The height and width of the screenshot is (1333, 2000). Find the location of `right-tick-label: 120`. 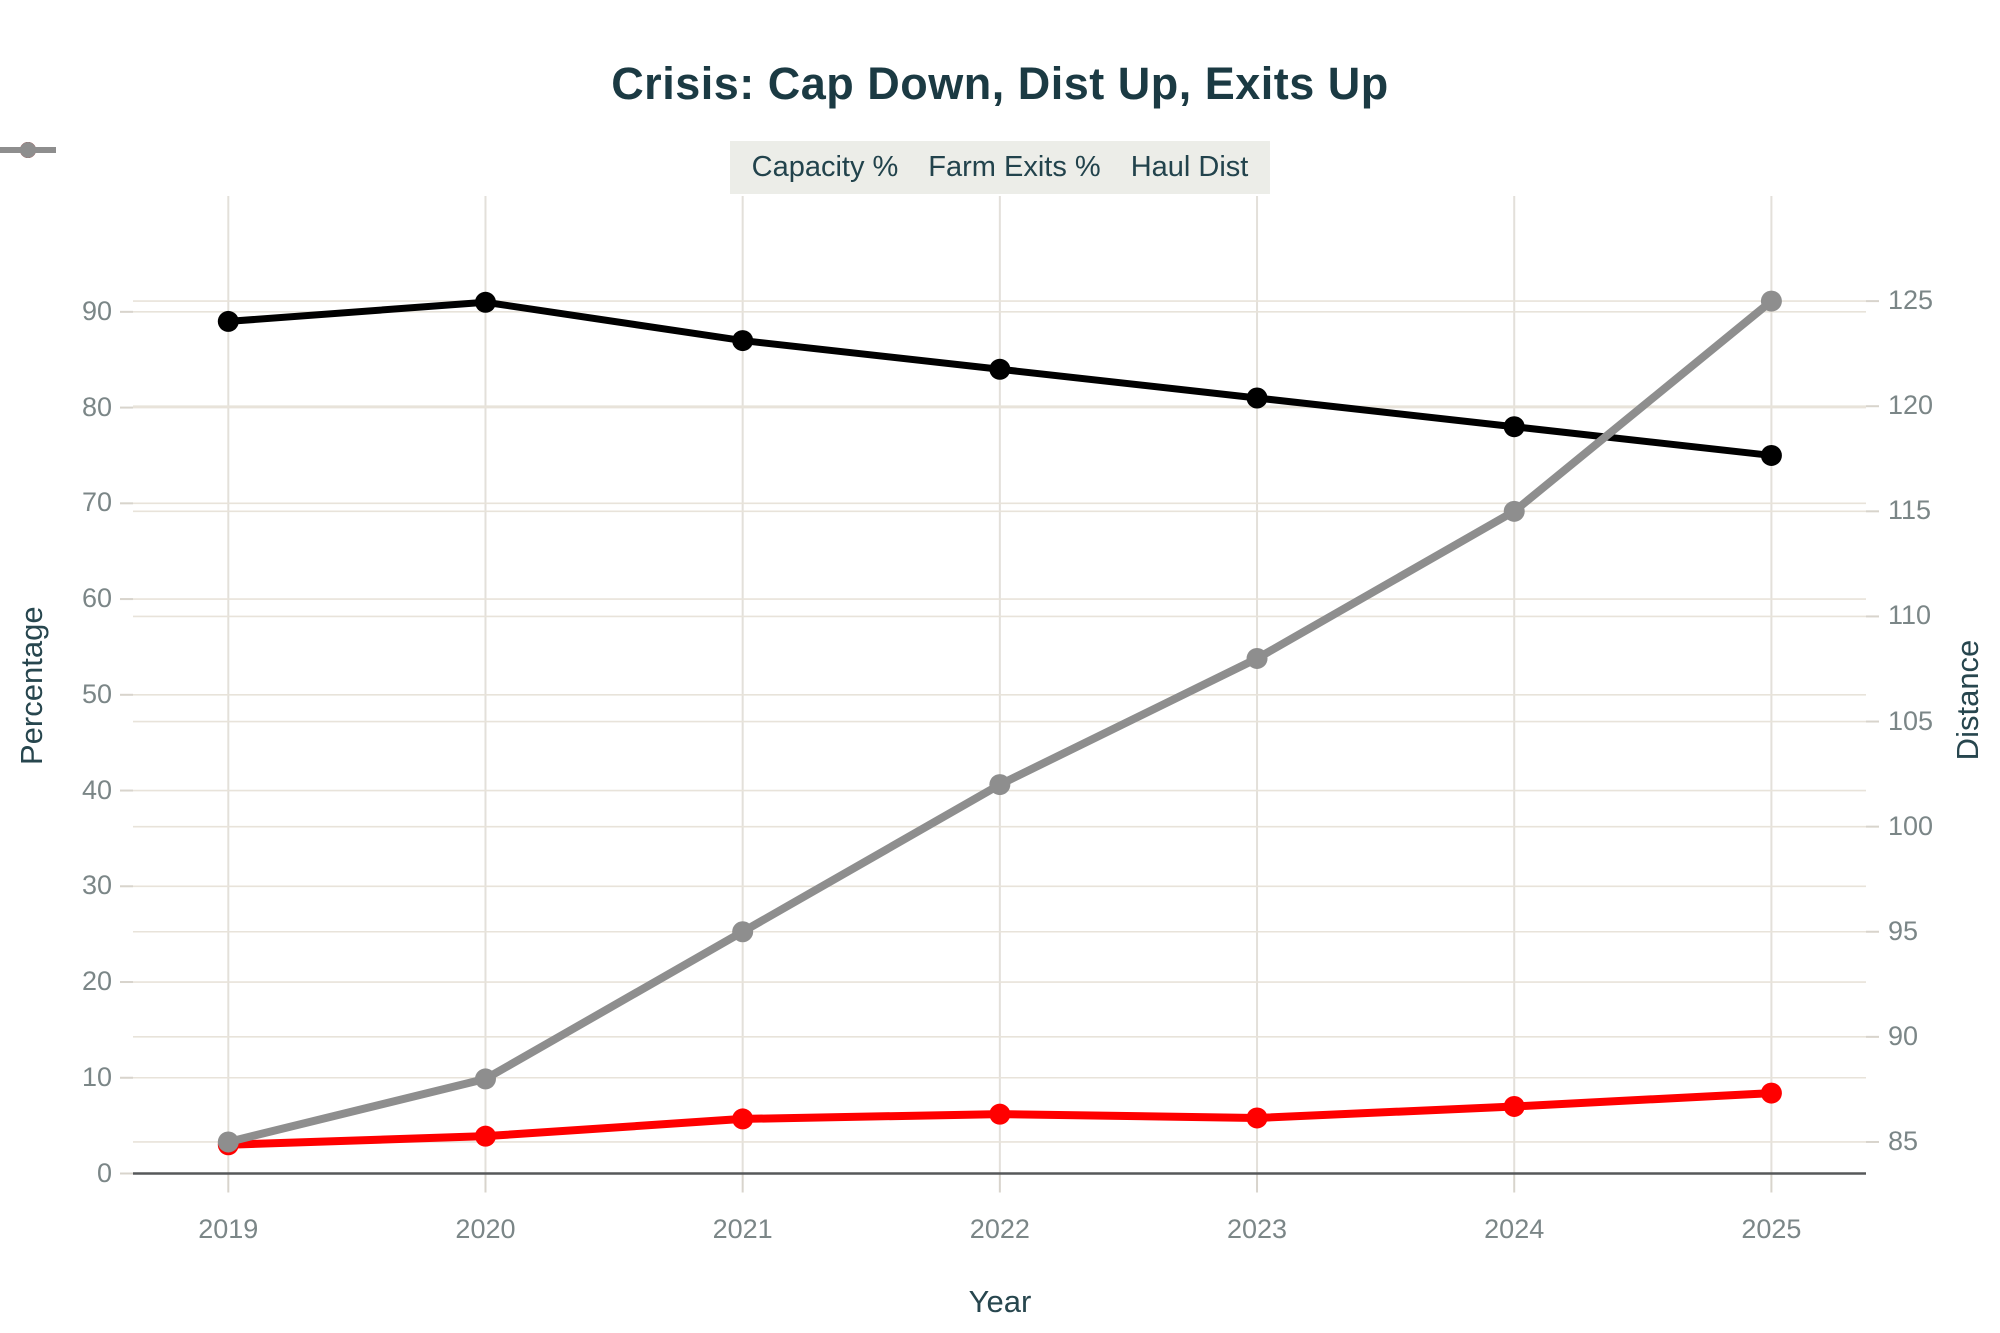

right-tick-label: 120 is located at coordinates (1911, 405).